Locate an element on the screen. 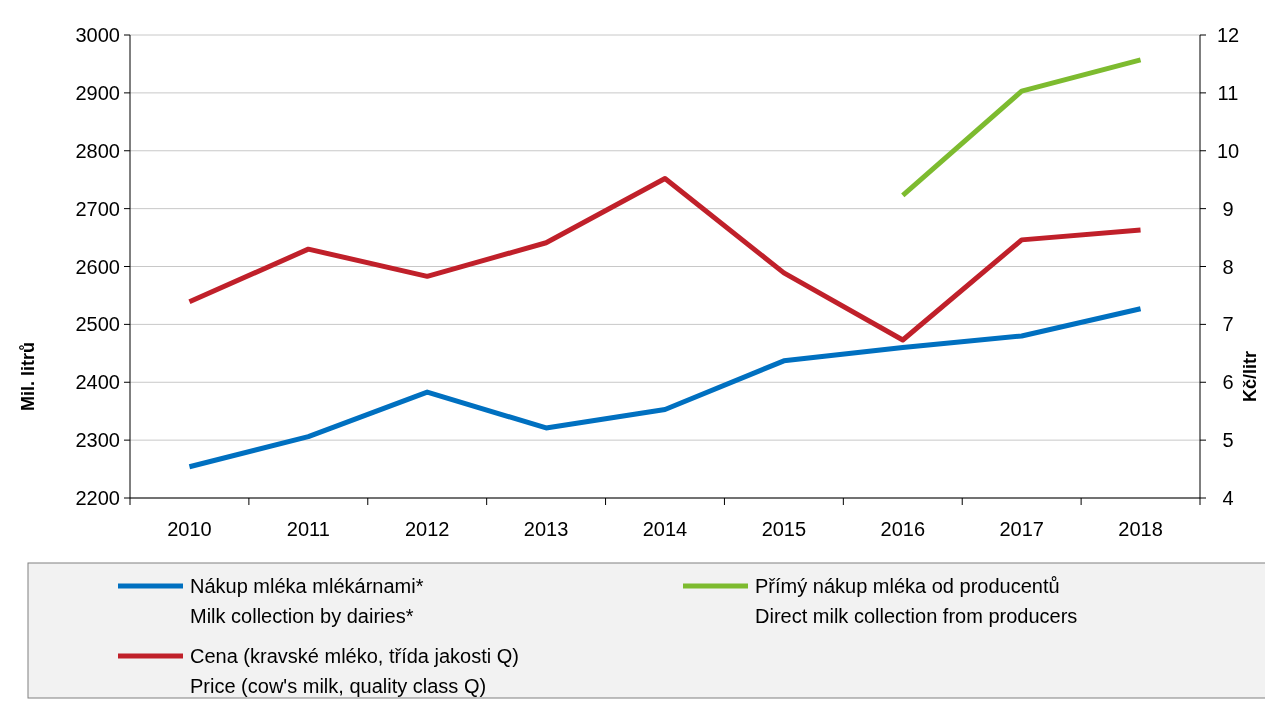 This screenshot has height=709, width=1273. y-tick-label: 2300 is located at coordinates (97, 440).